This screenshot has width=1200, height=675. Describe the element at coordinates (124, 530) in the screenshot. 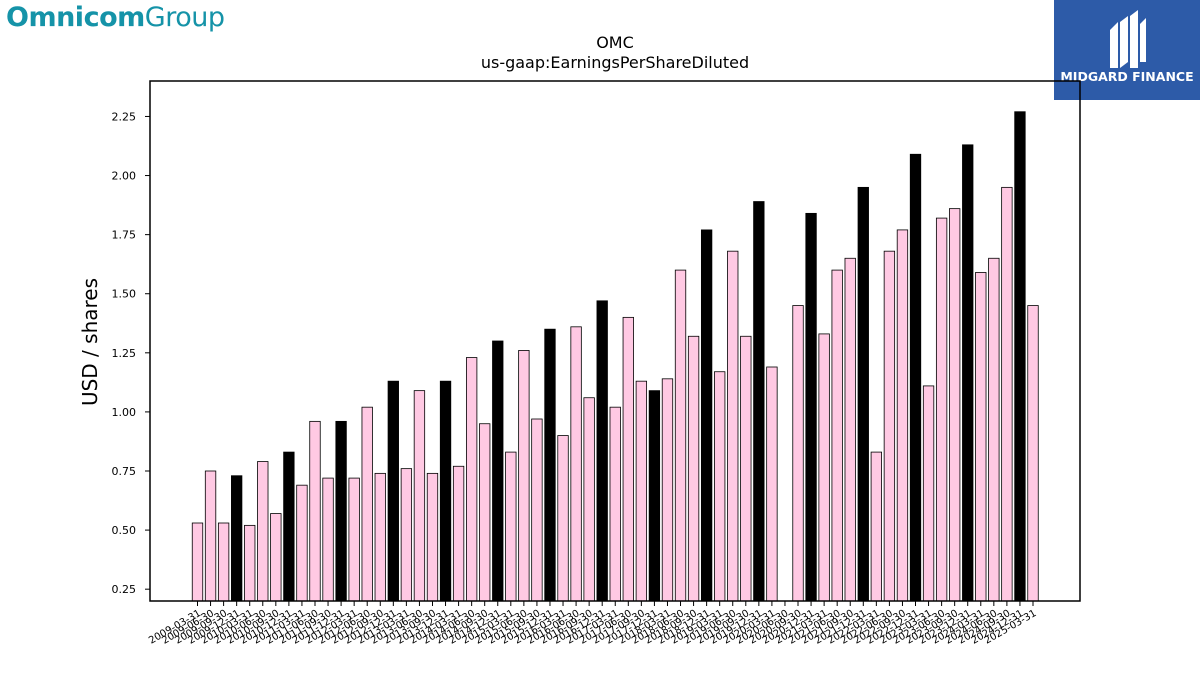

I see `y-tick-label: 0.50` at that location.